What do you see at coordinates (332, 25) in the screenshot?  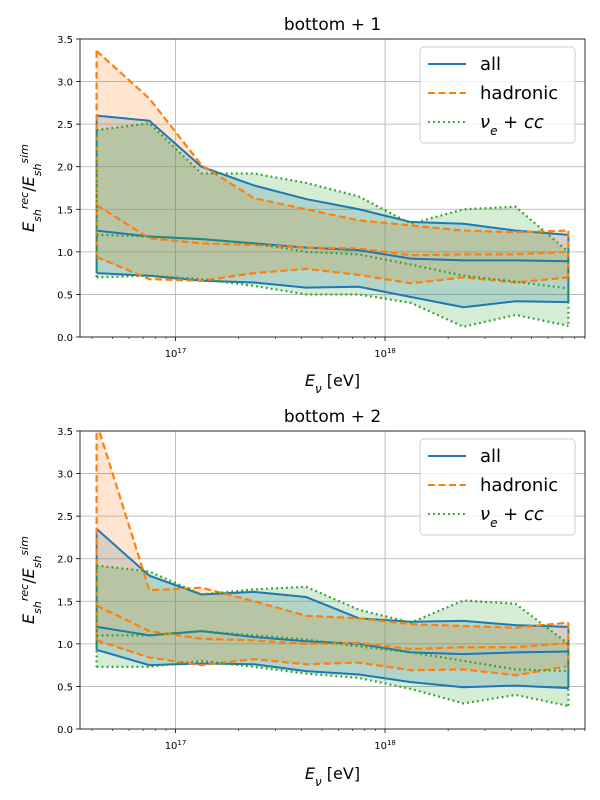 I see `chart-title: bottom + 1` at bounding box center [332, 25].